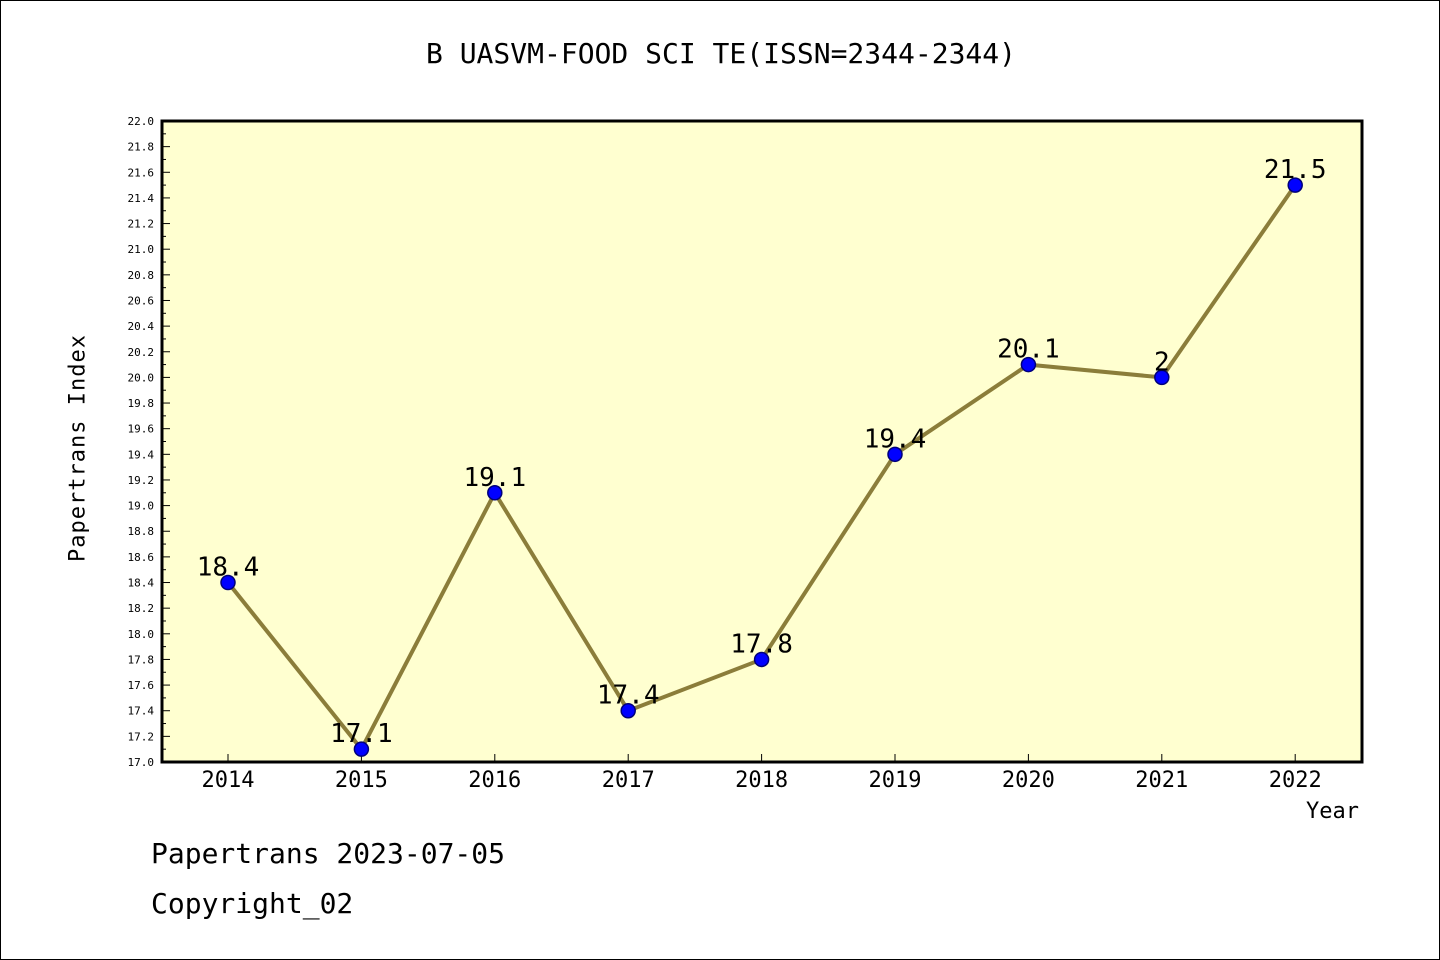 The width and height of the screenshot is (1440, 960). I want to click on y-tick-label: 20.6, so click(141, 300).